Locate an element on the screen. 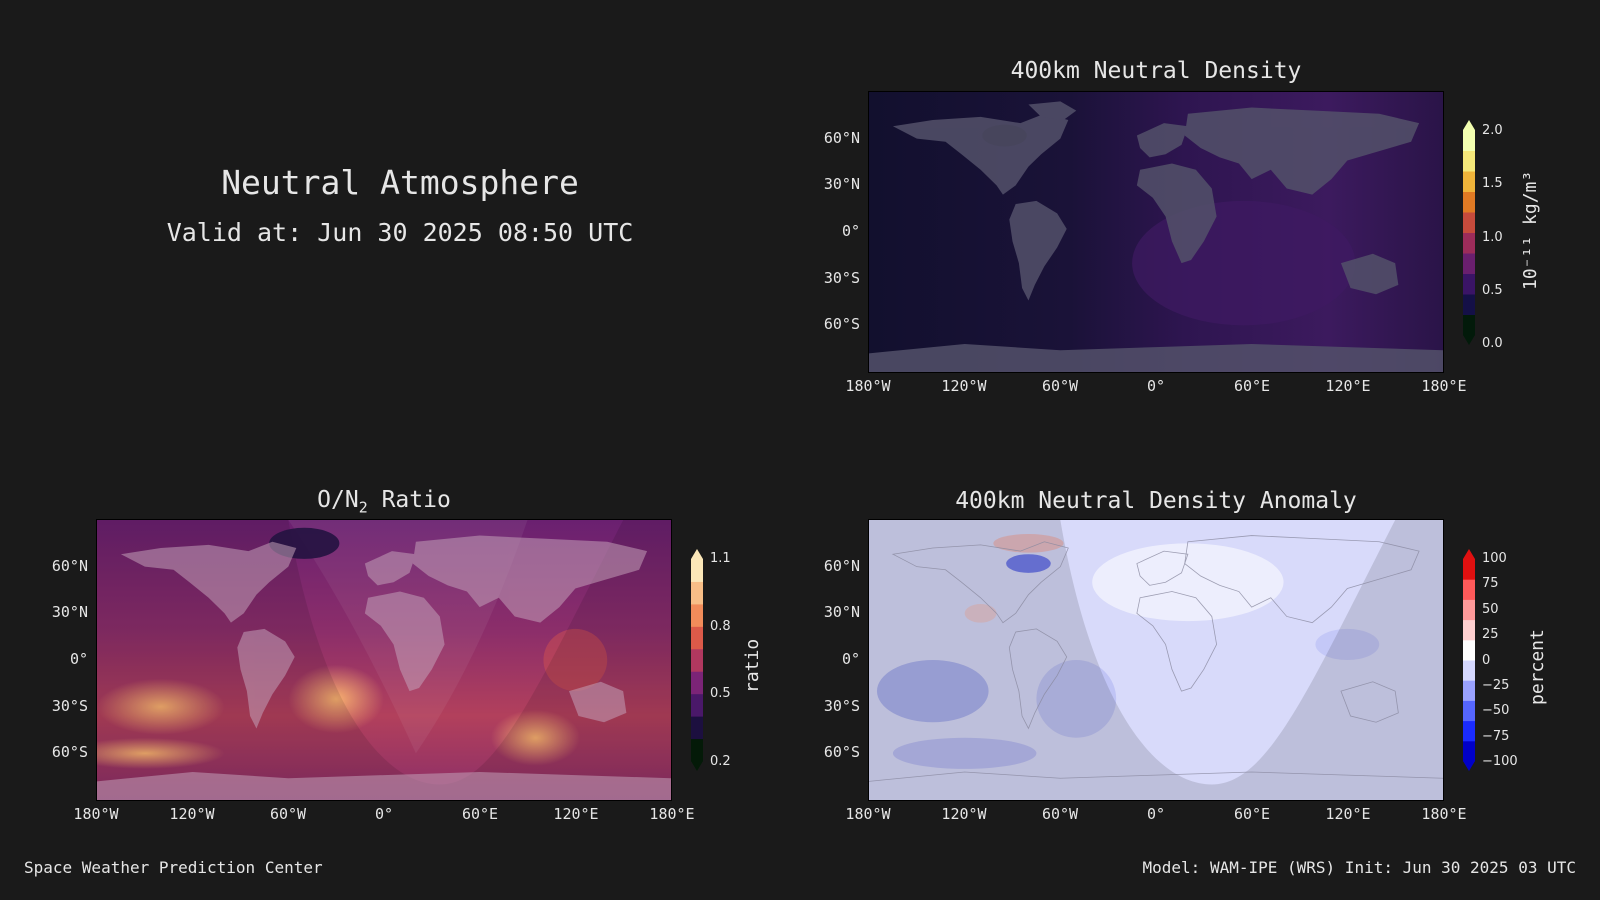 The image size is (1600, 900). on2-lat-tick: 30°S is located at coordinates (69, 705).